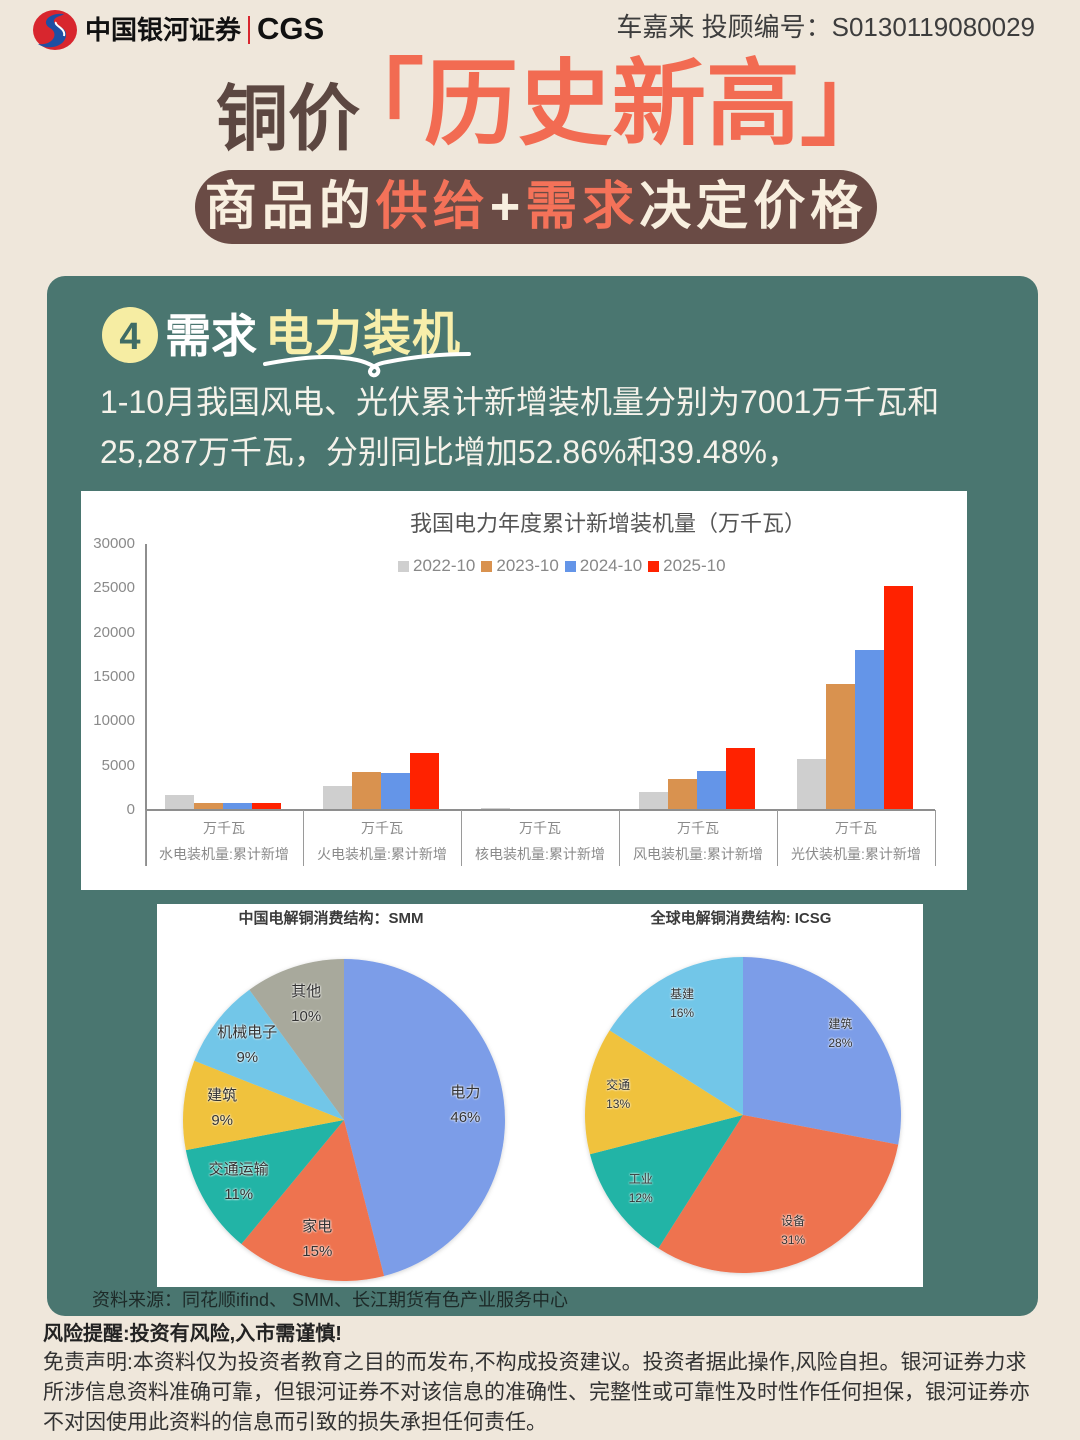  I want to click on legend-item: 2023-10, so click(520, 566).